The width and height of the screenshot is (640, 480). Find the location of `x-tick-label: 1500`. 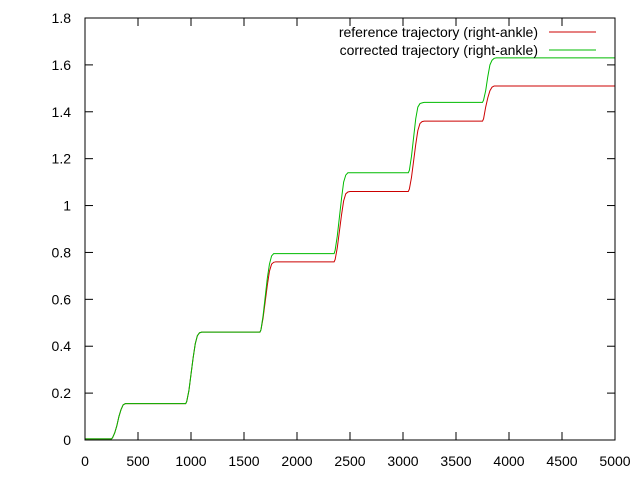

x-tick-label: 1500 is located at coordinates (243, 461).